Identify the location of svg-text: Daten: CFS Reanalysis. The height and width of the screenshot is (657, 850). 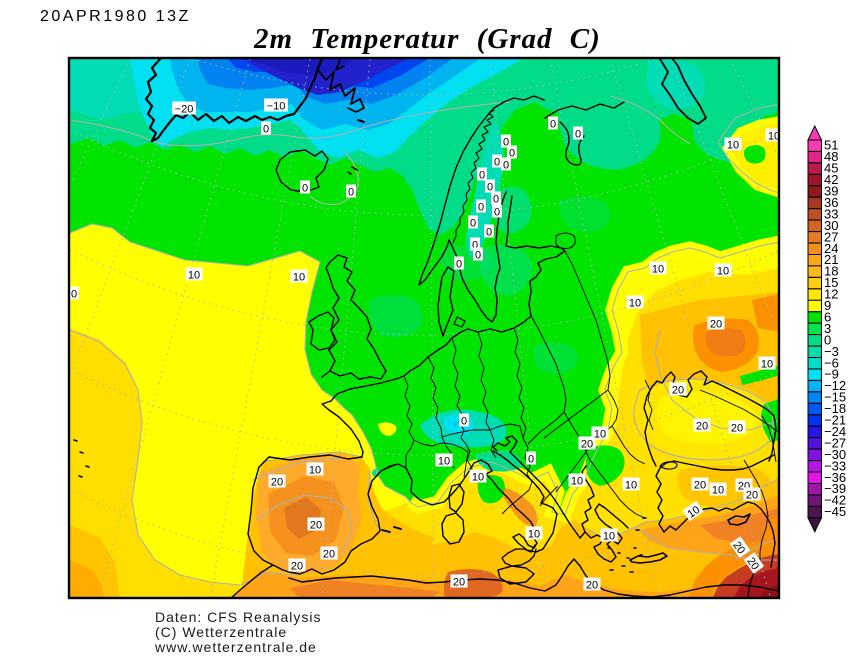
(238, 617).